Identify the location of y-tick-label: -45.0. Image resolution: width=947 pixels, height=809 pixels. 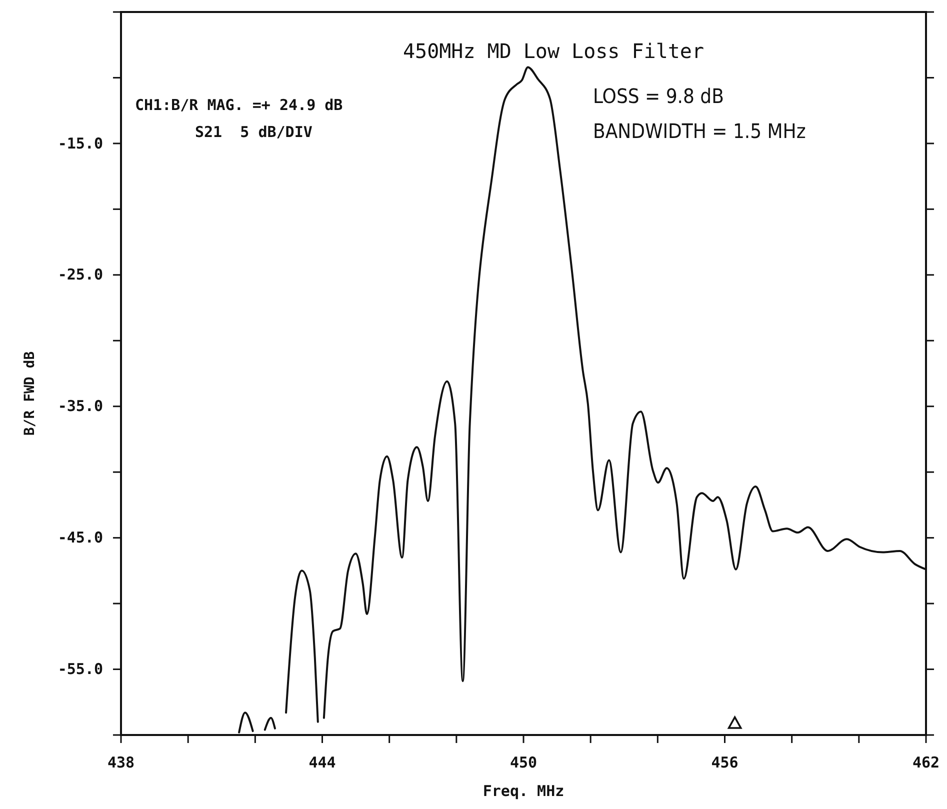
(80, 537).